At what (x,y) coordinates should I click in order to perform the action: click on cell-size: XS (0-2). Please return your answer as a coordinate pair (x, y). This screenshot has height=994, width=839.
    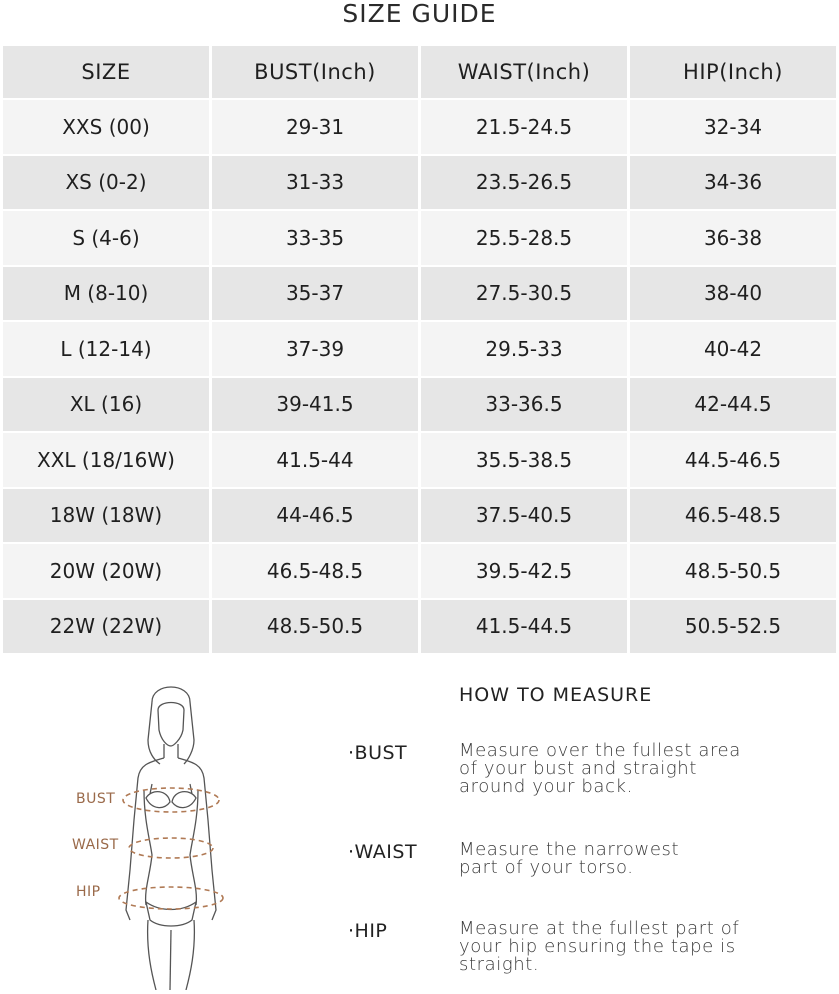
    Looking at the image, I should click on (106, 182).